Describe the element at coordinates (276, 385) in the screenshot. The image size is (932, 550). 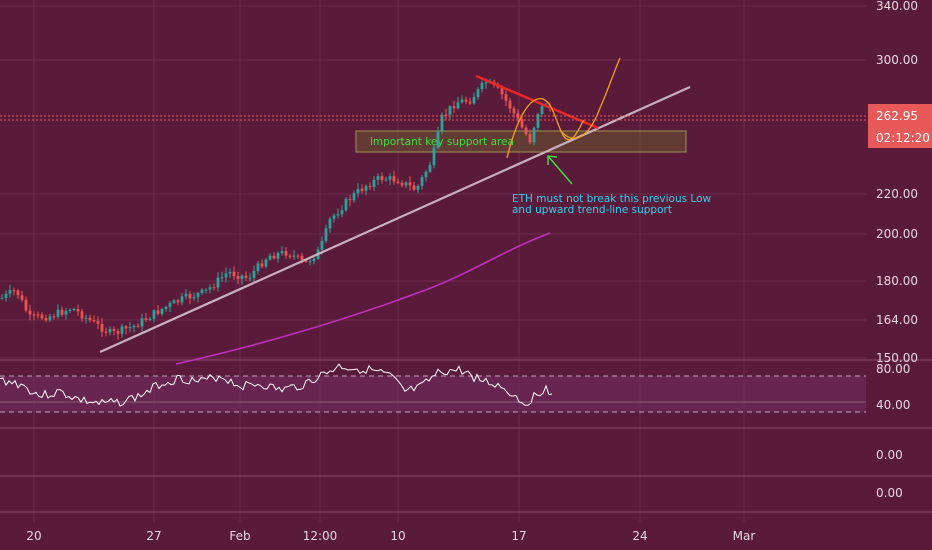
I see `rsi-line` at that location.